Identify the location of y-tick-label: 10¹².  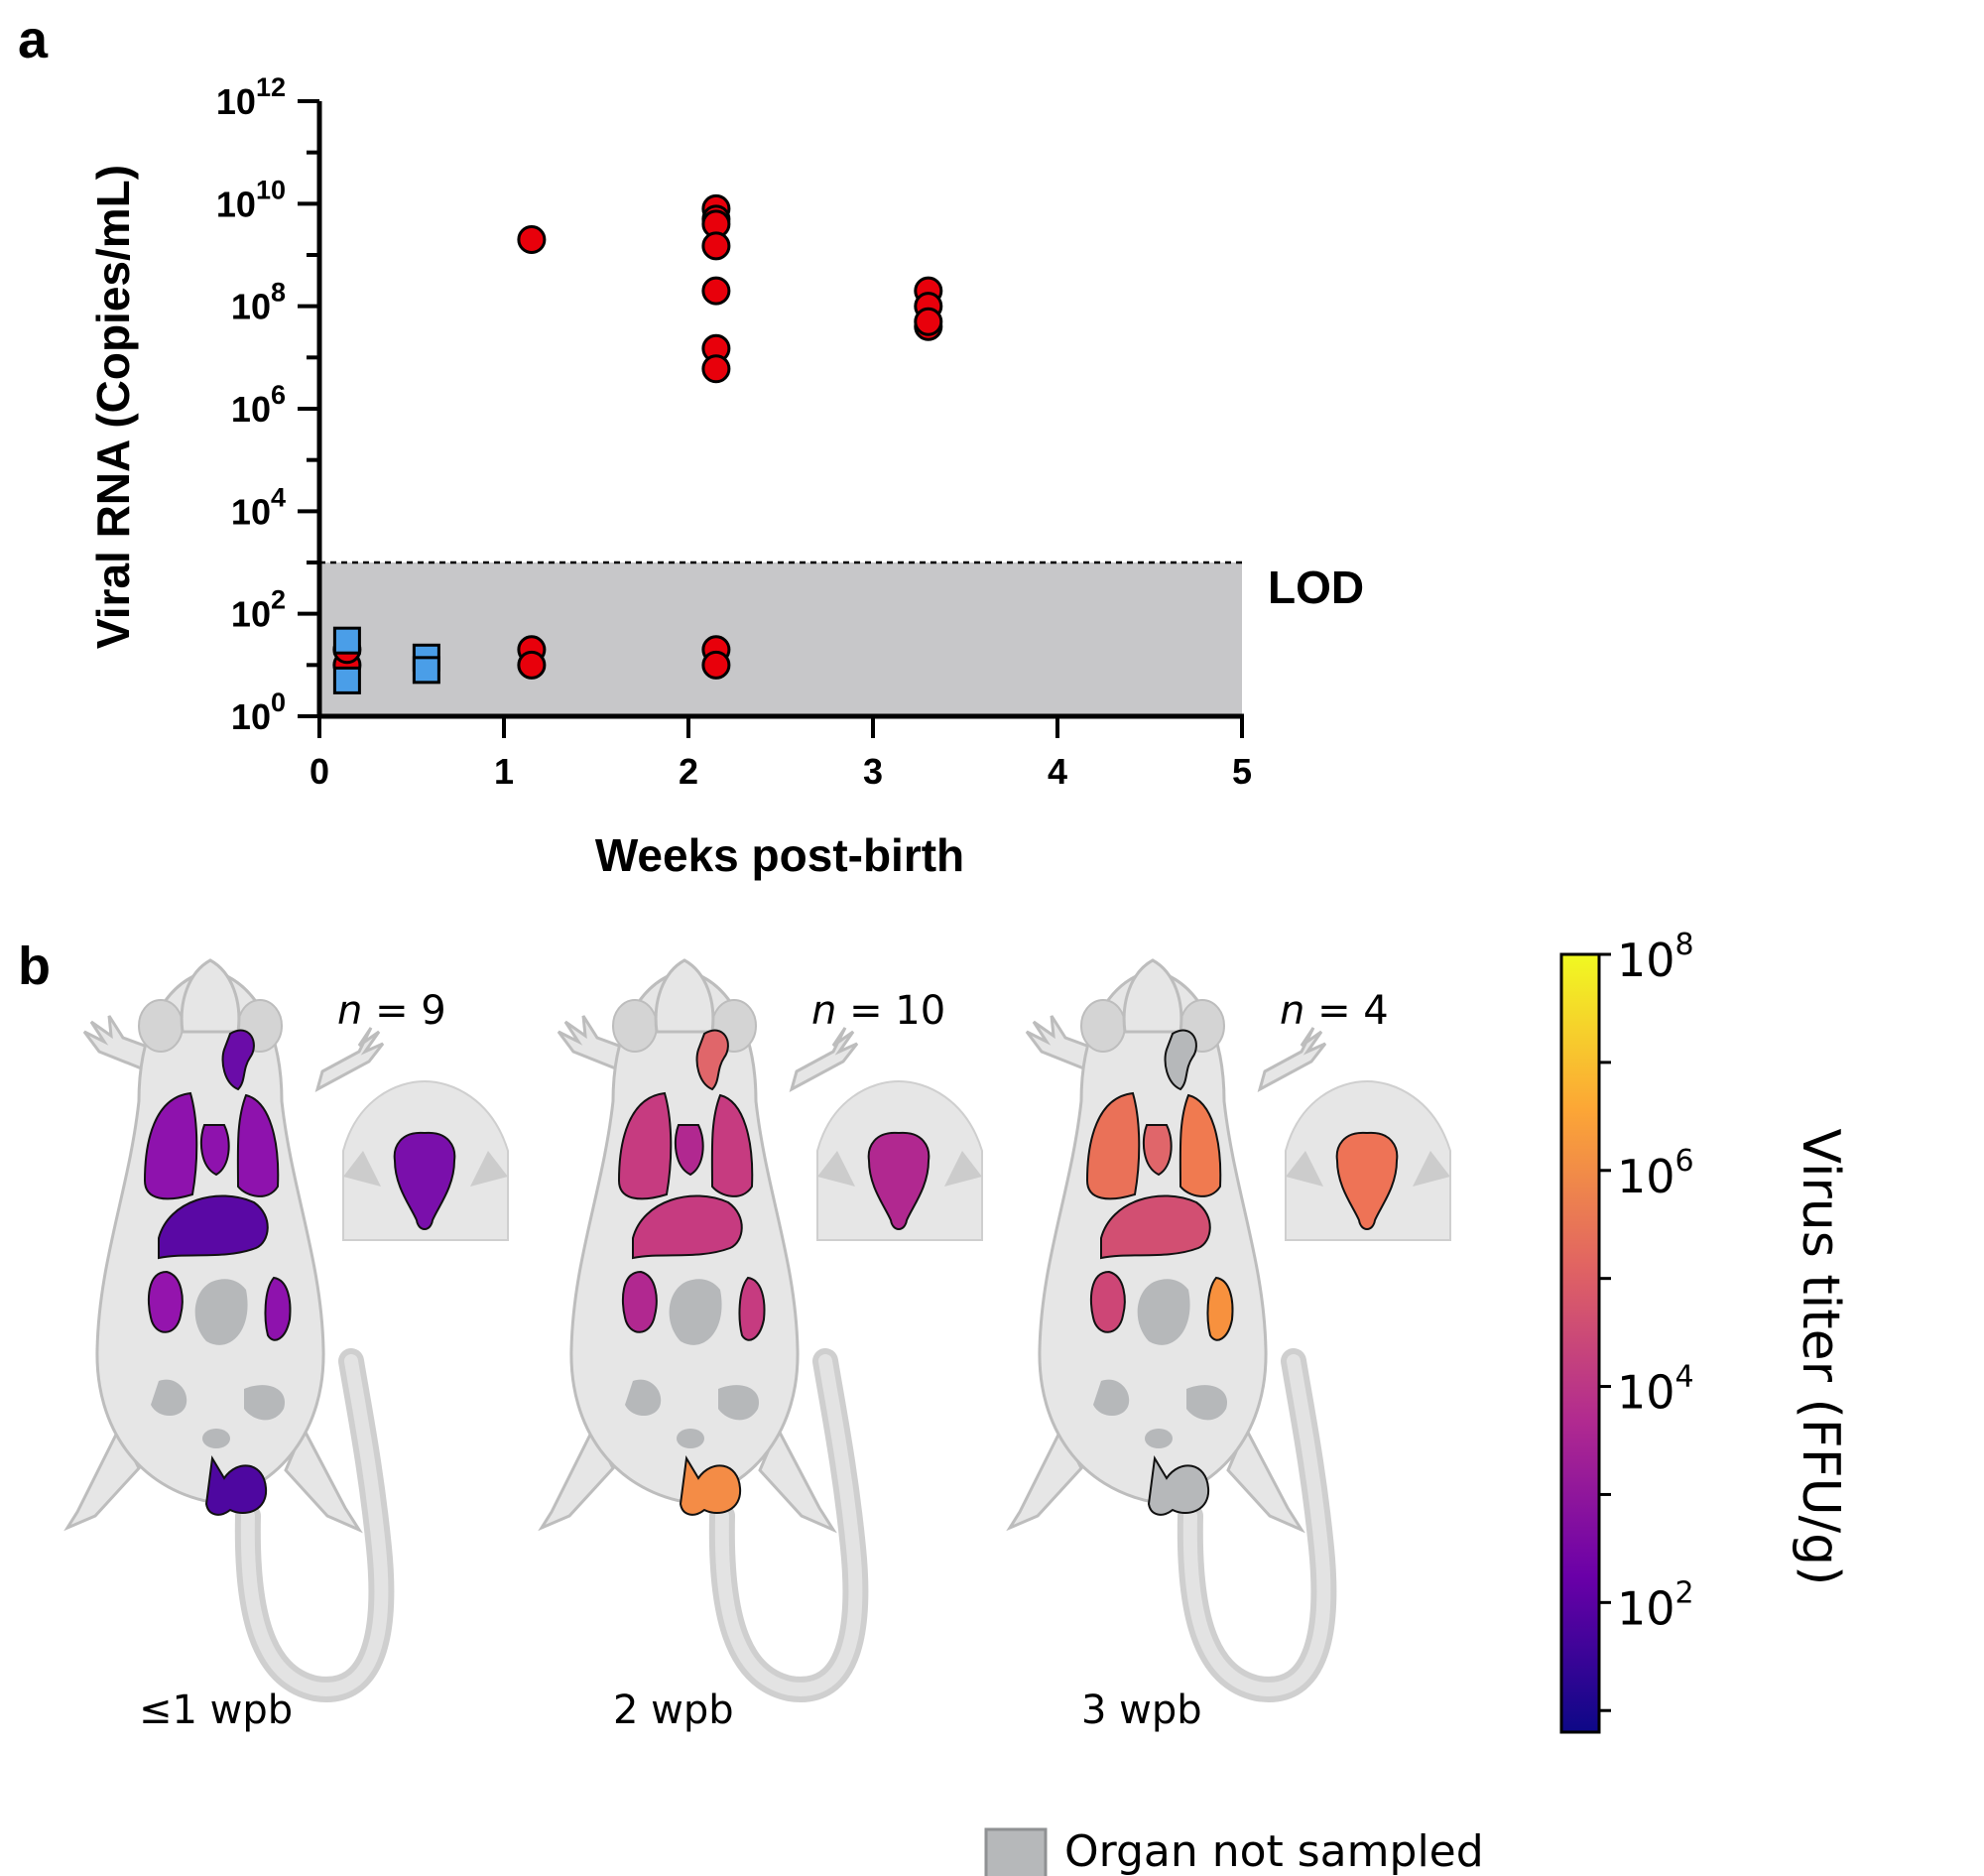
(251, 97).